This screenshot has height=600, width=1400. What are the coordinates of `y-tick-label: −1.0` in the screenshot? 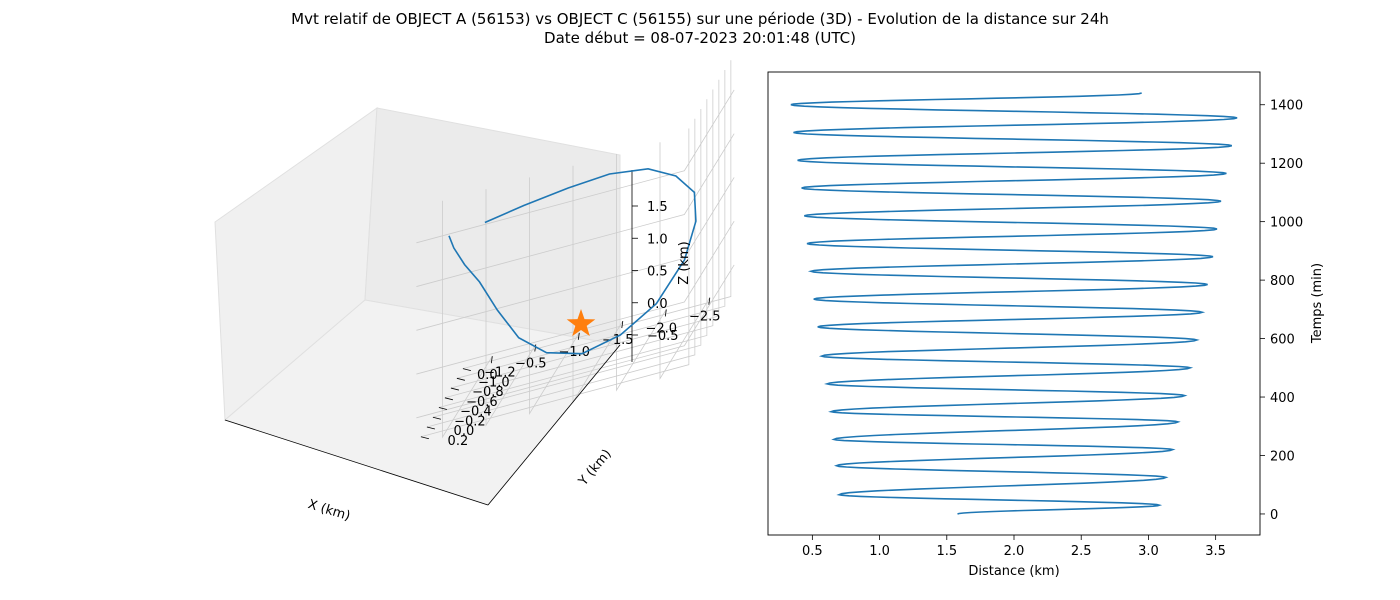 It's located at (494, 382).